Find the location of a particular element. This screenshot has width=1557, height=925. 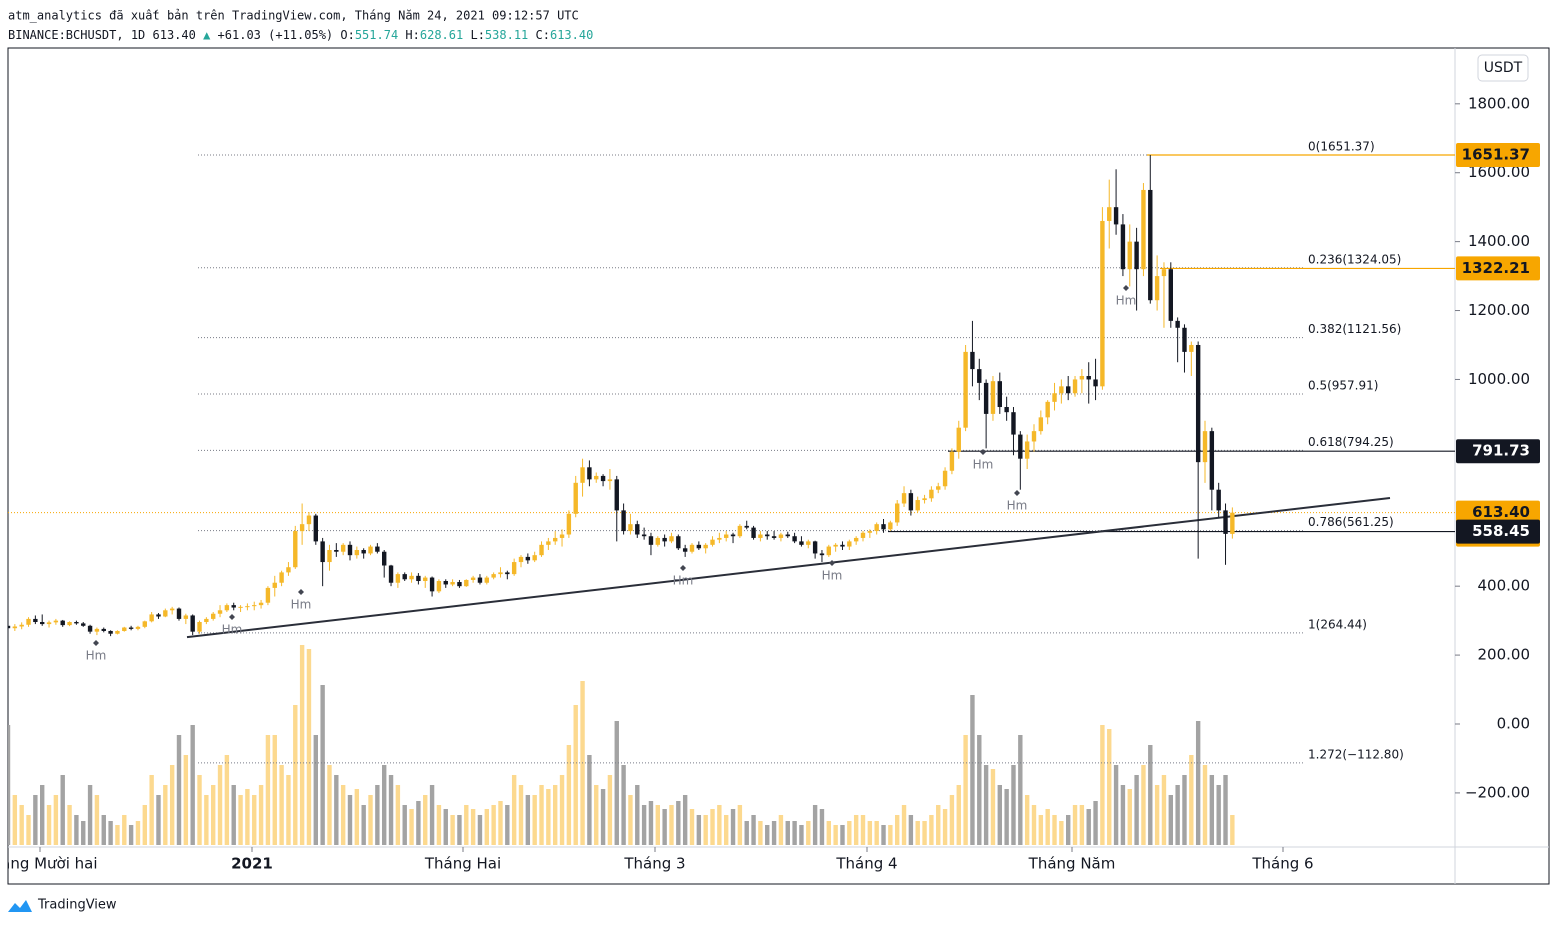

y-tick-label: 1200.00 is located at coordinates (1499, 310).